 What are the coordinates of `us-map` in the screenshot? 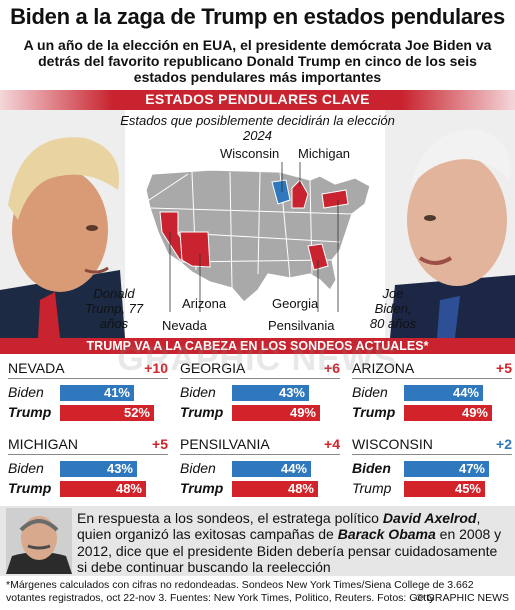 It's located at (258, 237).